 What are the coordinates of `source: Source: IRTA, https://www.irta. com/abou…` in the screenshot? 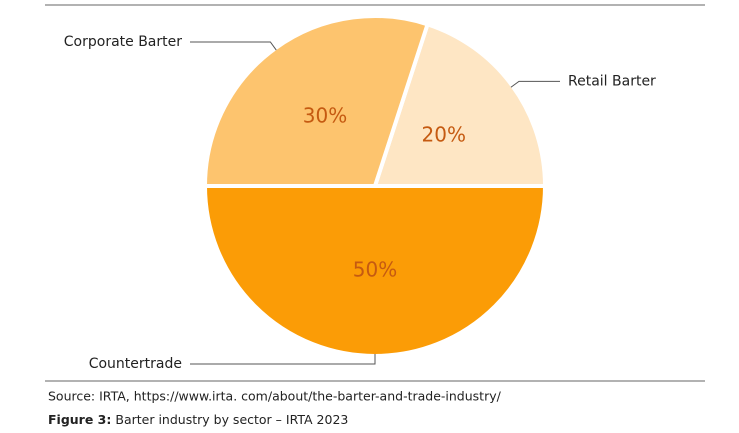 It's located at (275, 396).